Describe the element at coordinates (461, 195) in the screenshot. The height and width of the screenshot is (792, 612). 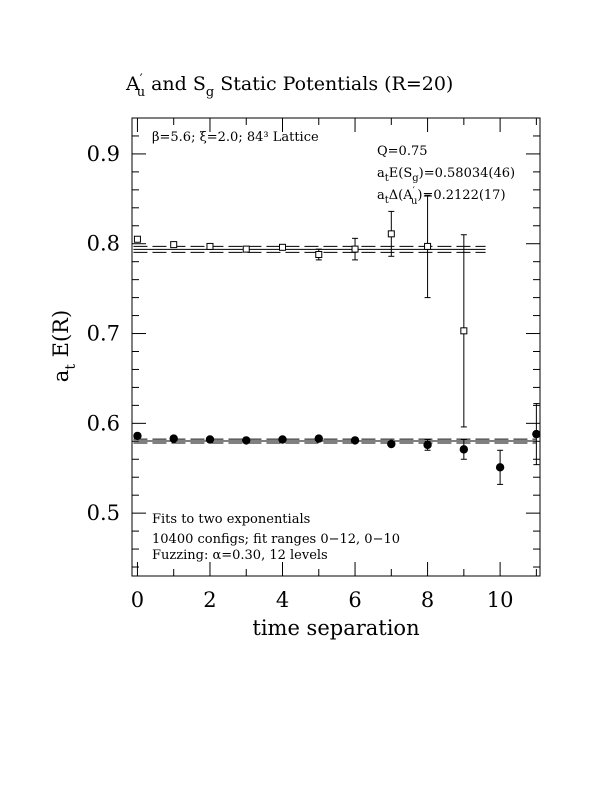
I see `au-val: )=0.2122(17)` at that location.